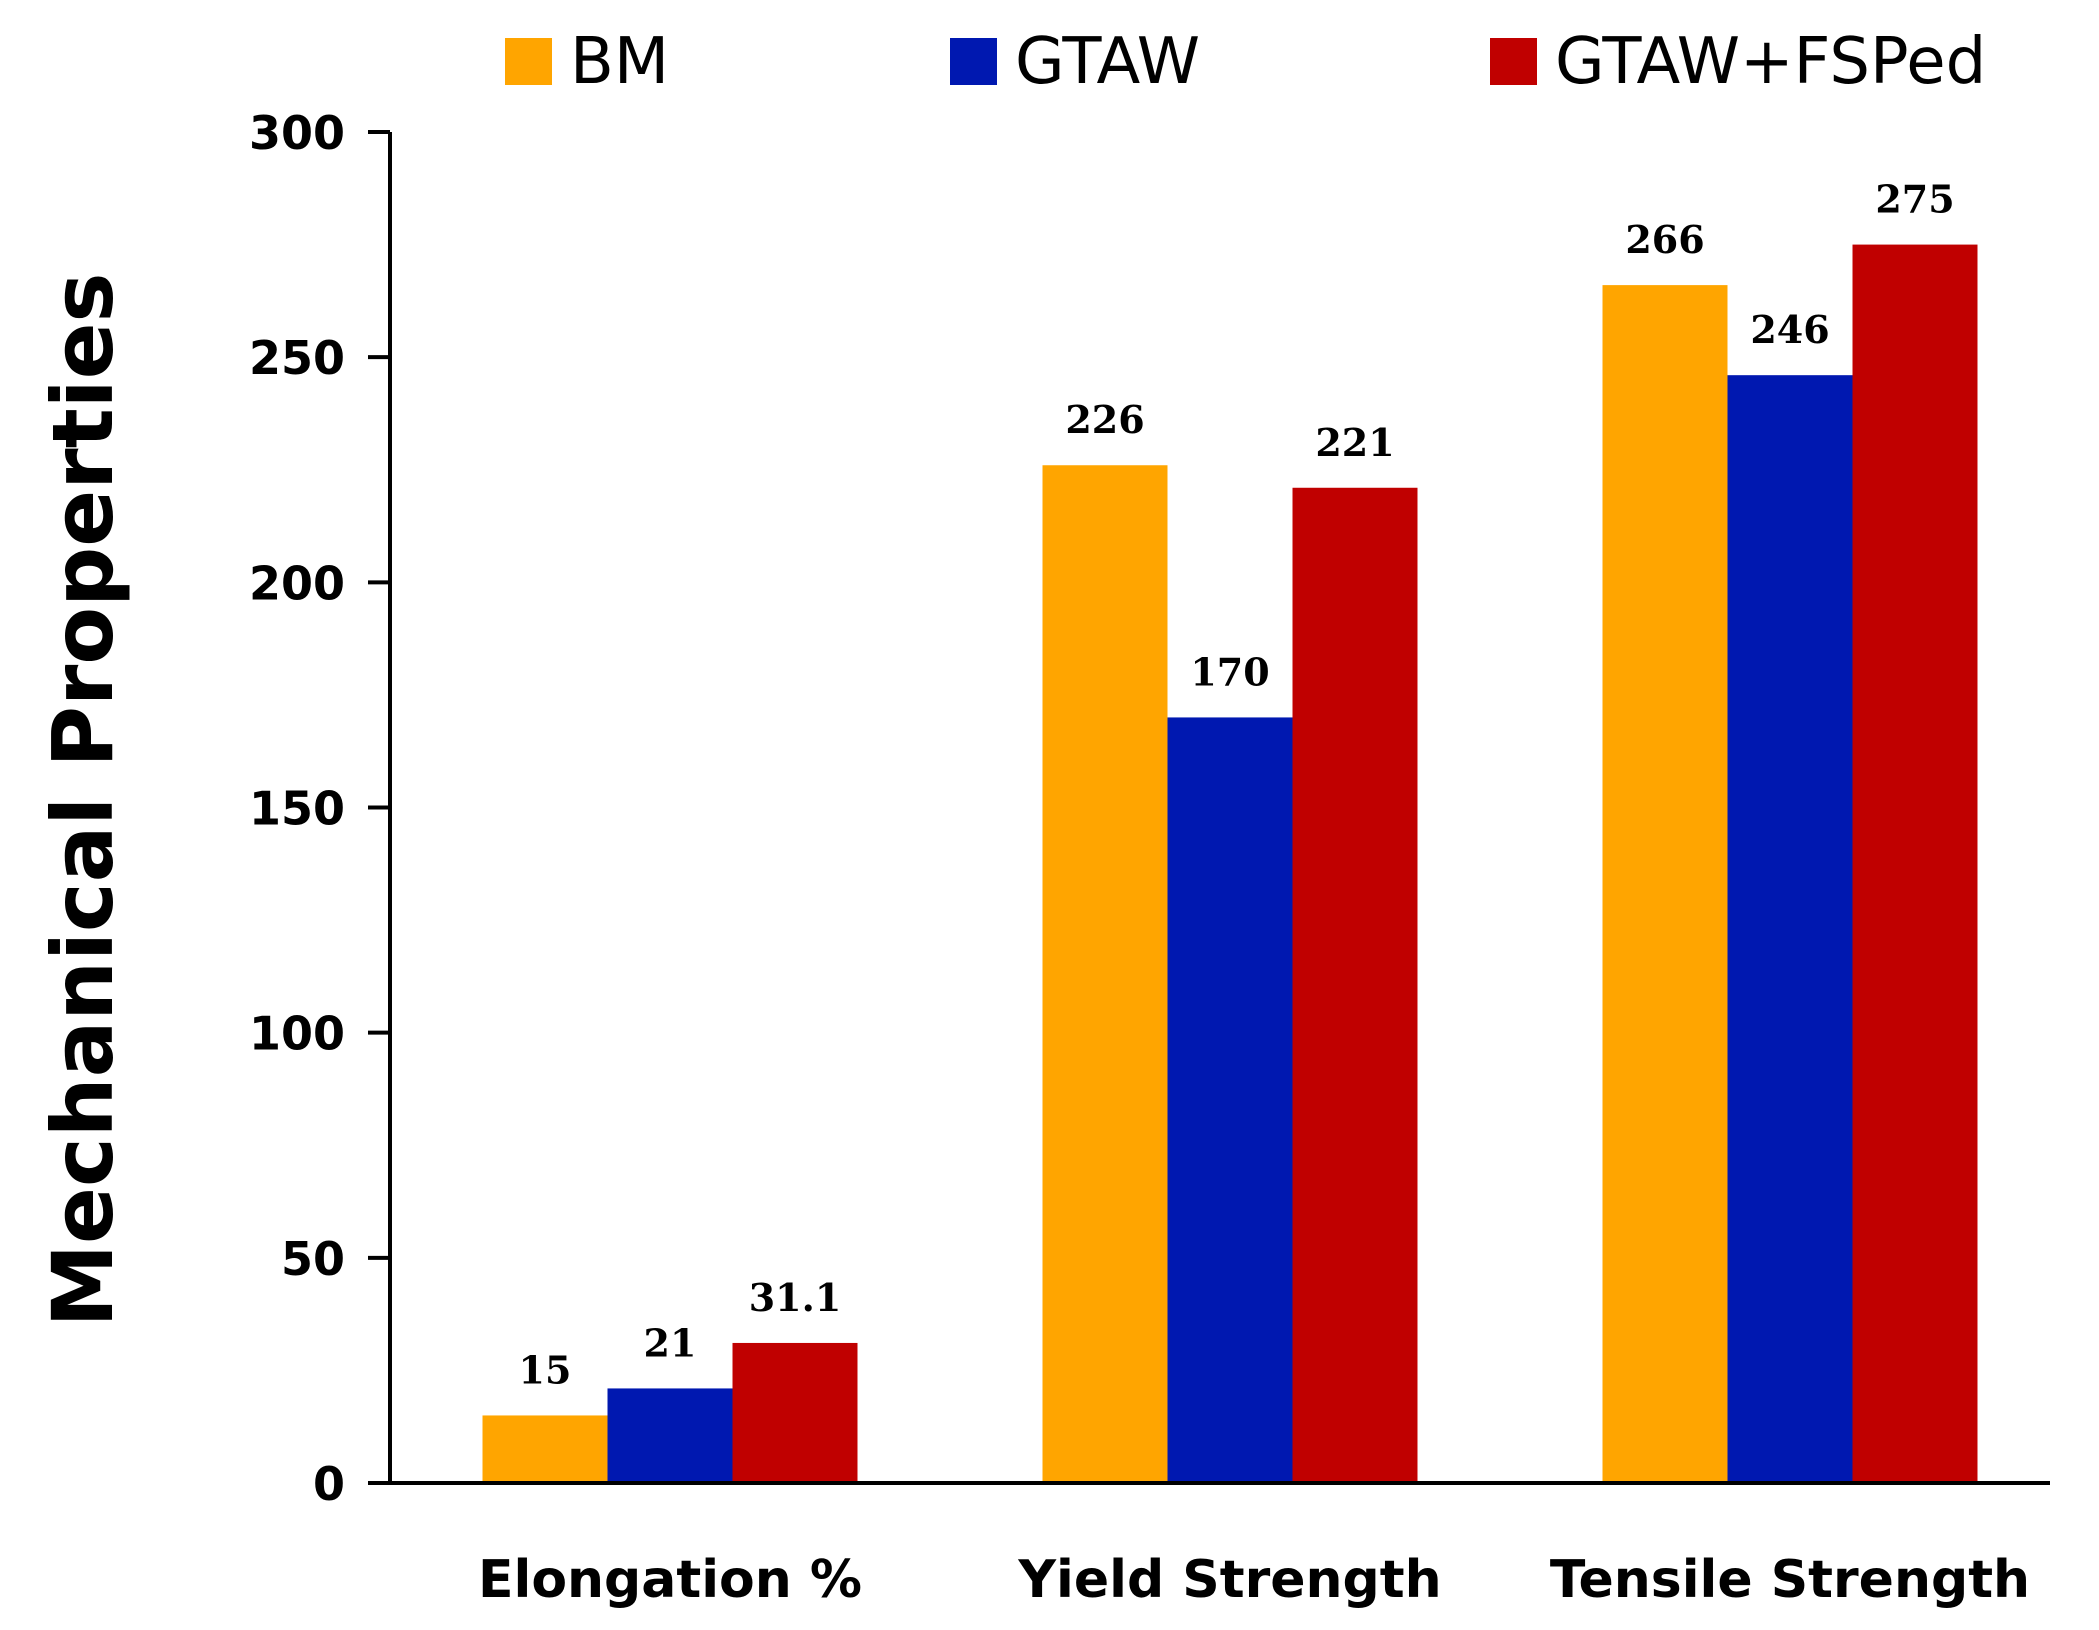 This screenshot has width=2099, height=1630. What do you see at coordinates (297, 133) in the screenshot?
I see `y-tick-label-300: 300` at bounding box center [297, 133].